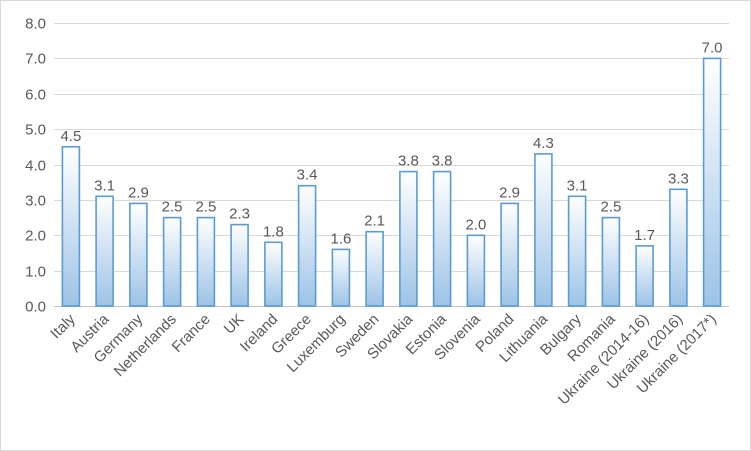 The image size is (751, 451). What do you see at coordinates (543, 143) in the screenshot?
I see `data-label: 4.3` at bounding box center [543, 143].